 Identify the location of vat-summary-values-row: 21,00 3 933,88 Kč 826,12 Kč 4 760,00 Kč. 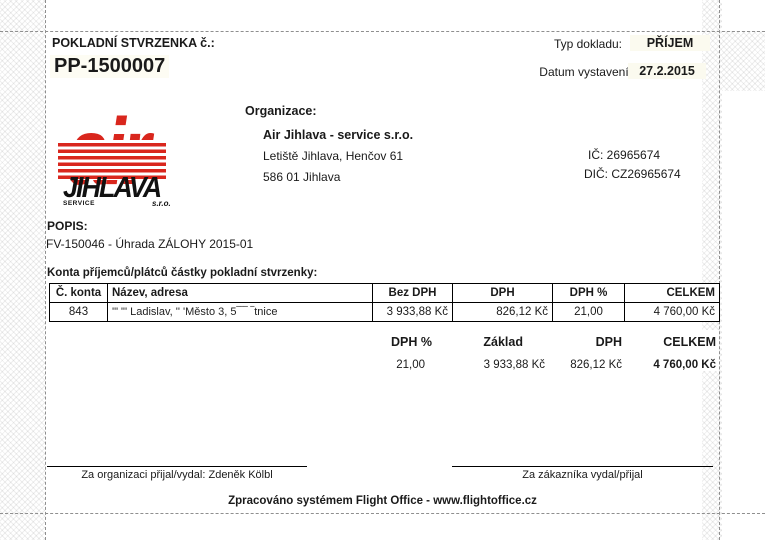
(537, 363).